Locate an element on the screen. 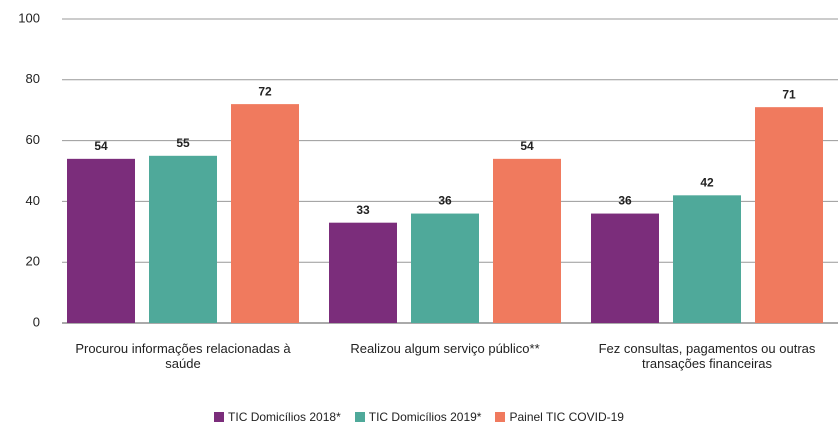 This screenshot has height=427, width=838. x-tick-label: Realizou algum serviço público** is located at coordinates (445, 348).